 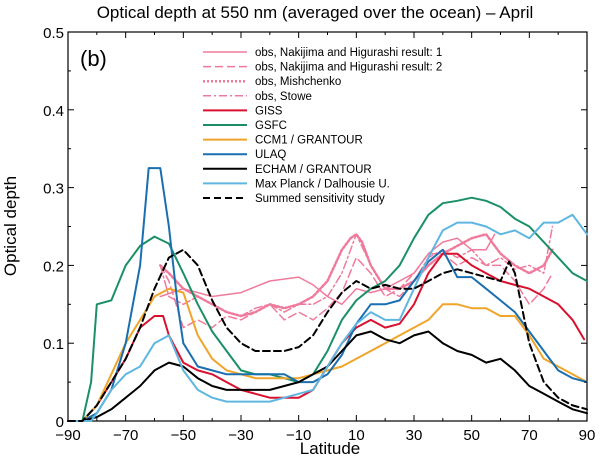 What do you see at coordinates (53, 33) in the screenshot?
I see `y-tick-label: 0.5` at bounding box center [53, 33].